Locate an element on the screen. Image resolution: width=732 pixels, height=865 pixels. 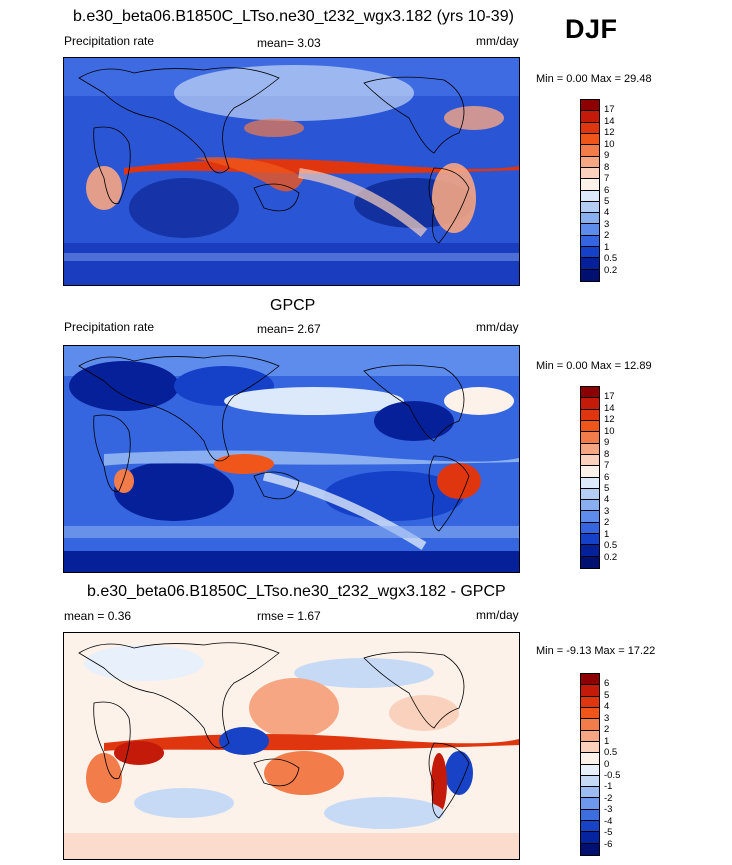
panel2-units: mm/day is located at coordinates (497, 327).